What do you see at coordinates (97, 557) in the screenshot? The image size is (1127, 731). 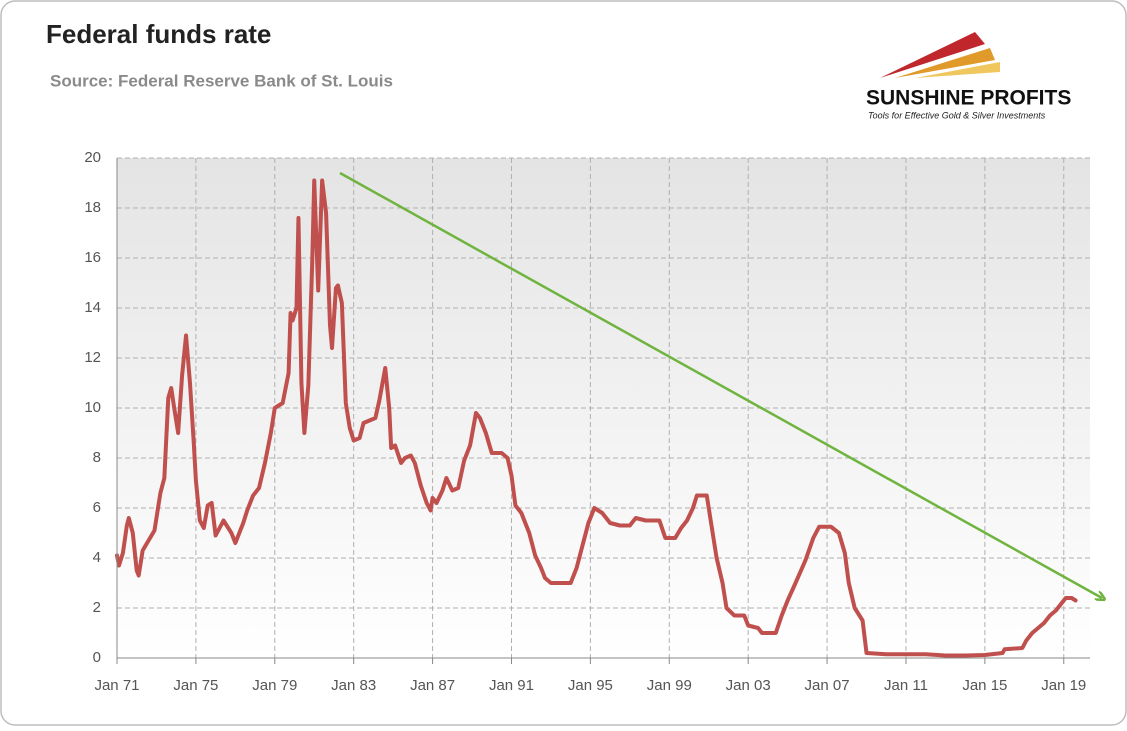 I see `y-tick-label: 4` at bounding box center [97, 557].